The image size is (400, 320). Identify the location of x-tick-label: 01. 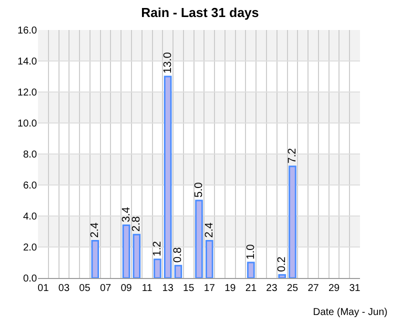
(44, 288).